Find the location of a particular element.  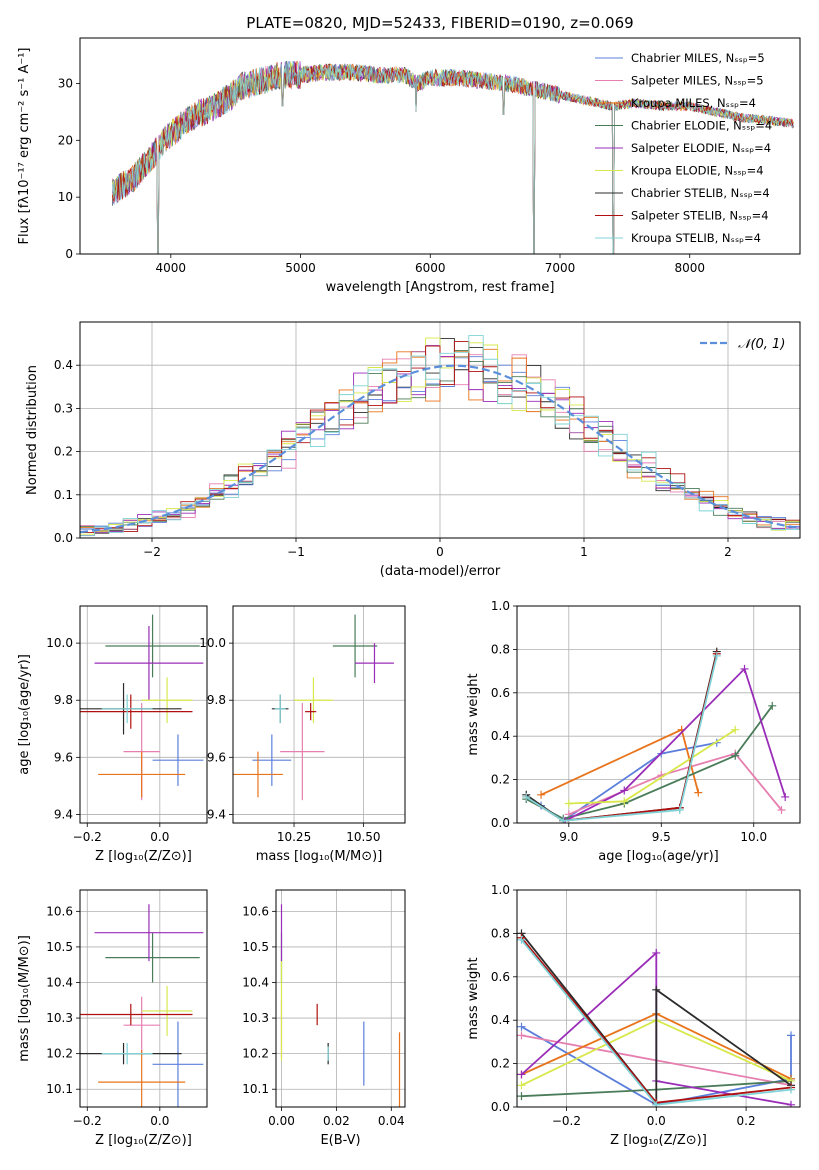

legend-label: Salpeter STELIB, Nₛₛₚ=4 is located at coordinates (700, 216).